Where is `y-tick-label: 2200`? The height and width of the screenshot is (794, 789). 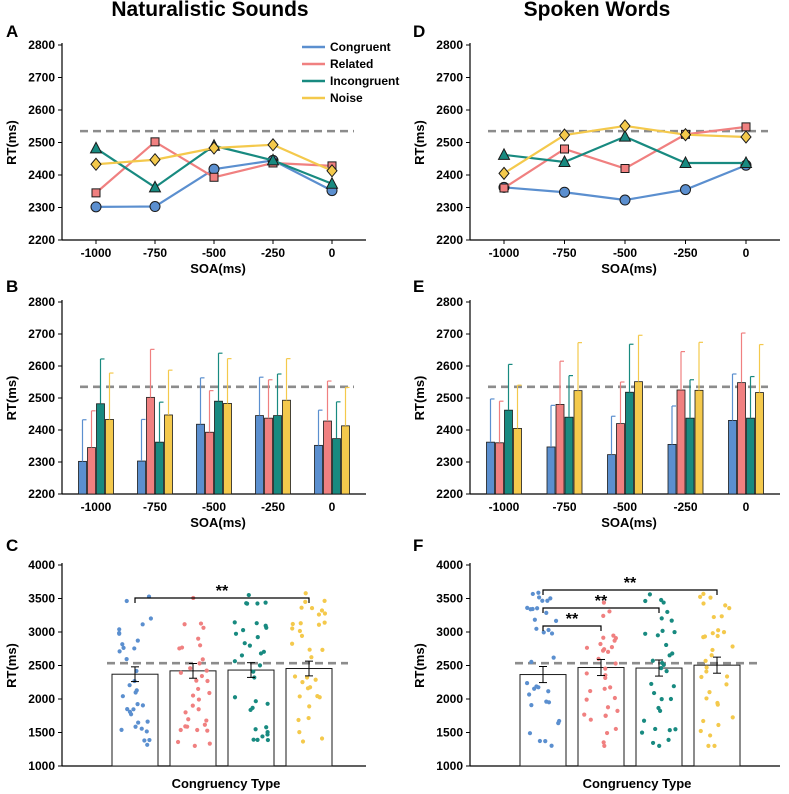
y-tick-label: 2200 is located at coordinates (449, 494).